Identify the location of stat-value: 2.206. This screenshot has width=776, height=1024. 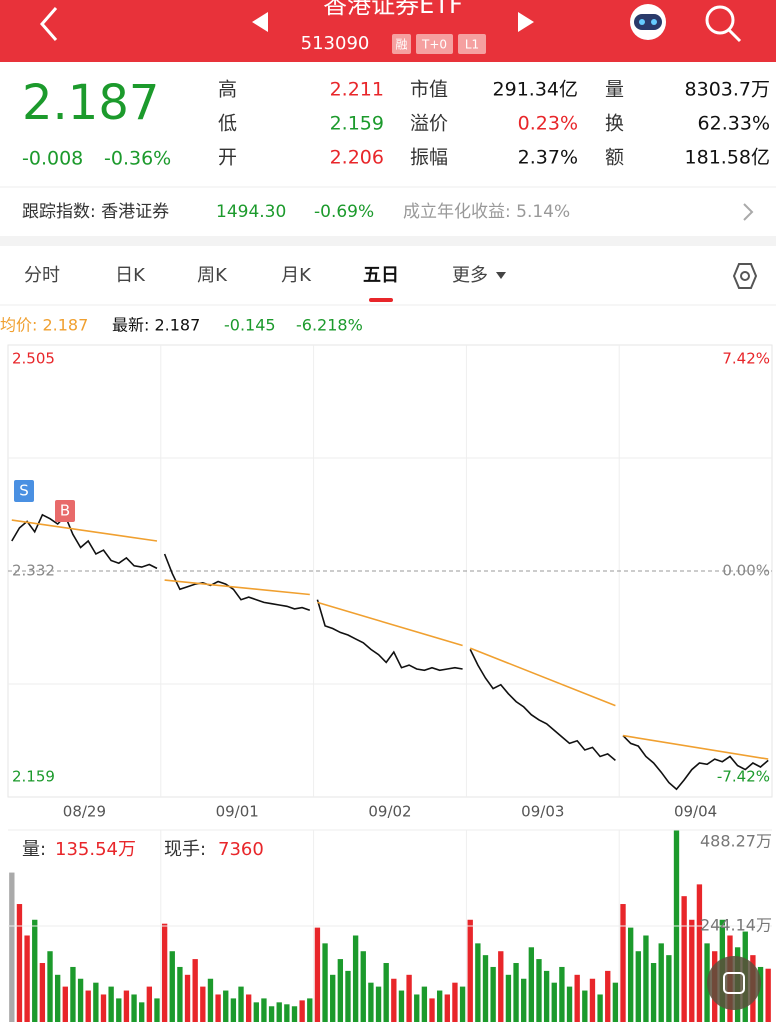
(357, 158).